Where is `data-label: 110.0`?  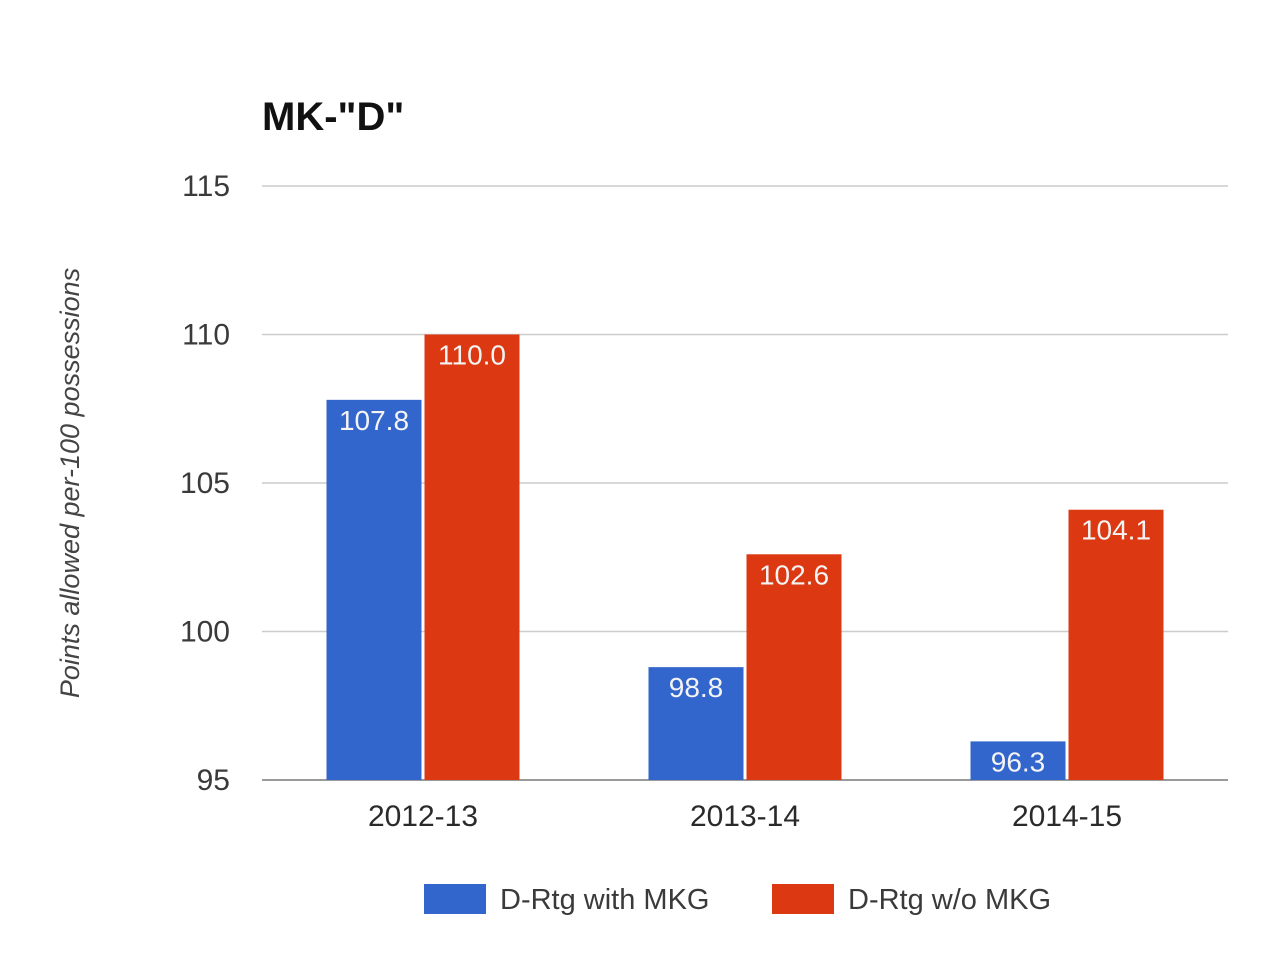
data-label: 110.0 is located at coordinates (472, 355).